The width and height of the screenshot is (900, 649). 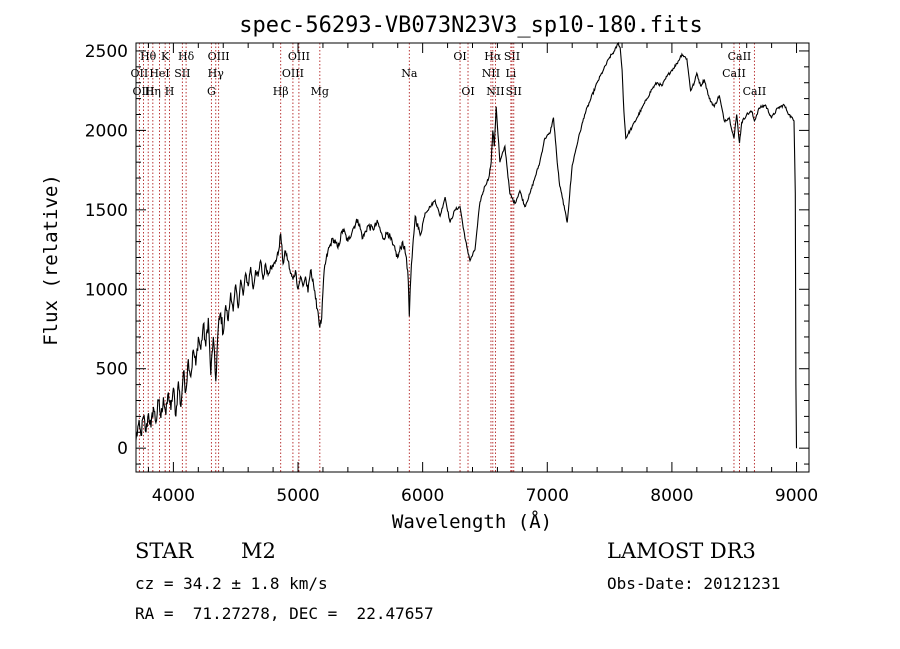 What do you see at coordinates (493, 56) in the screenshot?
I see `marker-label: Hα` at bounding box center [493, 56].